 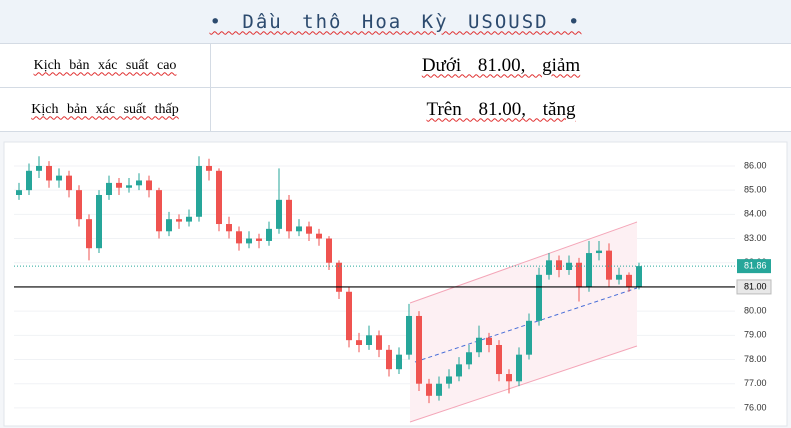 I want to click on scenario-value-text: Trên 81.00, tăng, so click(x=501, y=109).